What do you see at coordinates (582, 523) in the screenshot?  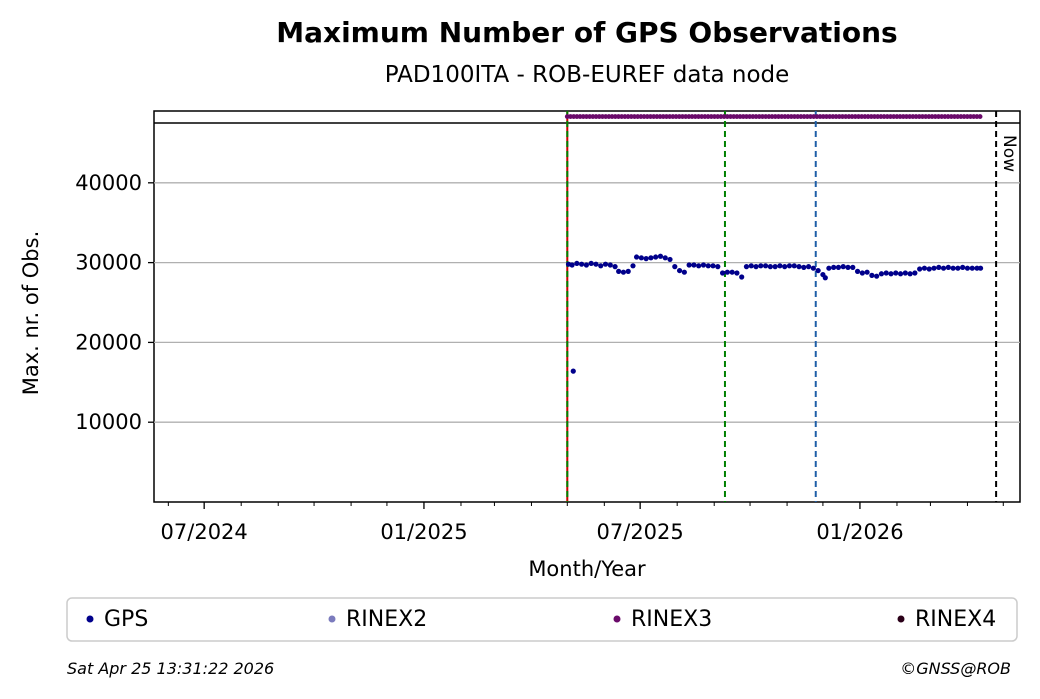 I see `x-axis-ticks: 07/2024 01/2025 07/2025 01/2026` at bounding box center [582, 523].